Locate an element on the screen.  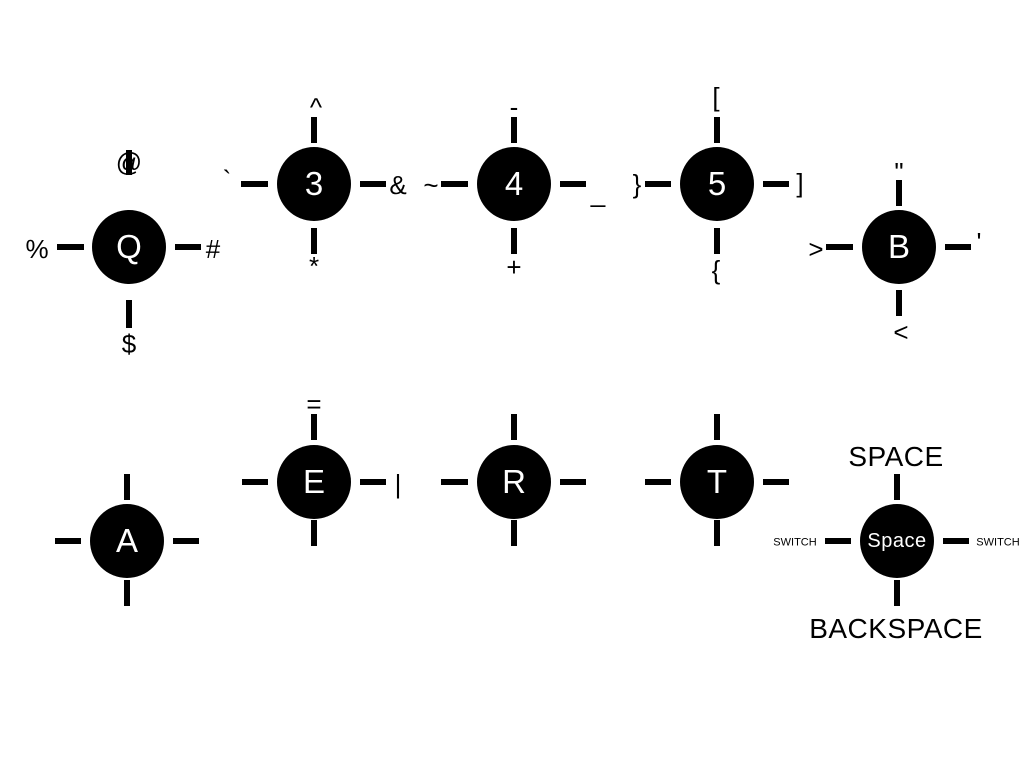
key-label: E is located at coordinates (313, 481).